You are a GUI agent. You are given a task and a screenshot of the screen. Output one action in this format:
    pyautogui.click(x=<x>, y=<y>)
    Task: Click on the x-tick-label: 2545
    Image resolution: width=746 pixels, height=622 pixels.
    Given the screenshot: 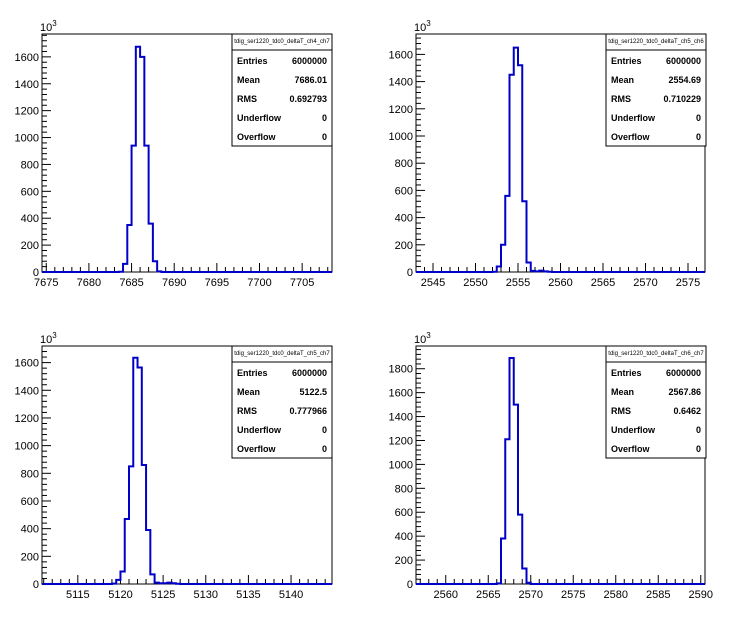 What is the action you would take?
    pyautogui.click(x=433, y=283)
    